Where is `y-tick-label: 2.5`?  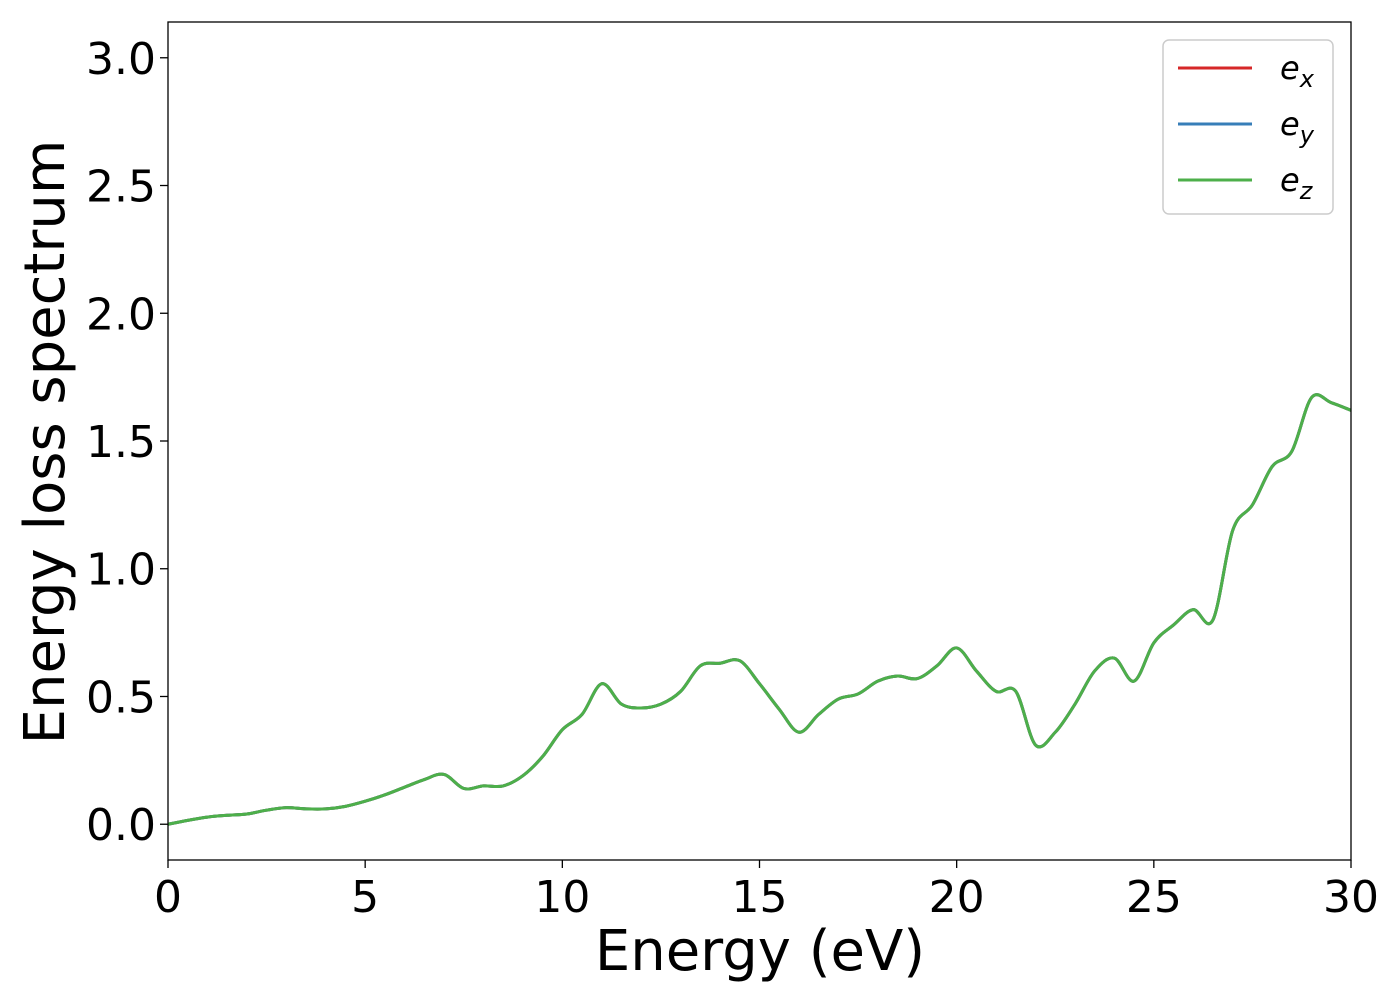
y-tick-label: 2.5 is located at coordinates (121, 187).